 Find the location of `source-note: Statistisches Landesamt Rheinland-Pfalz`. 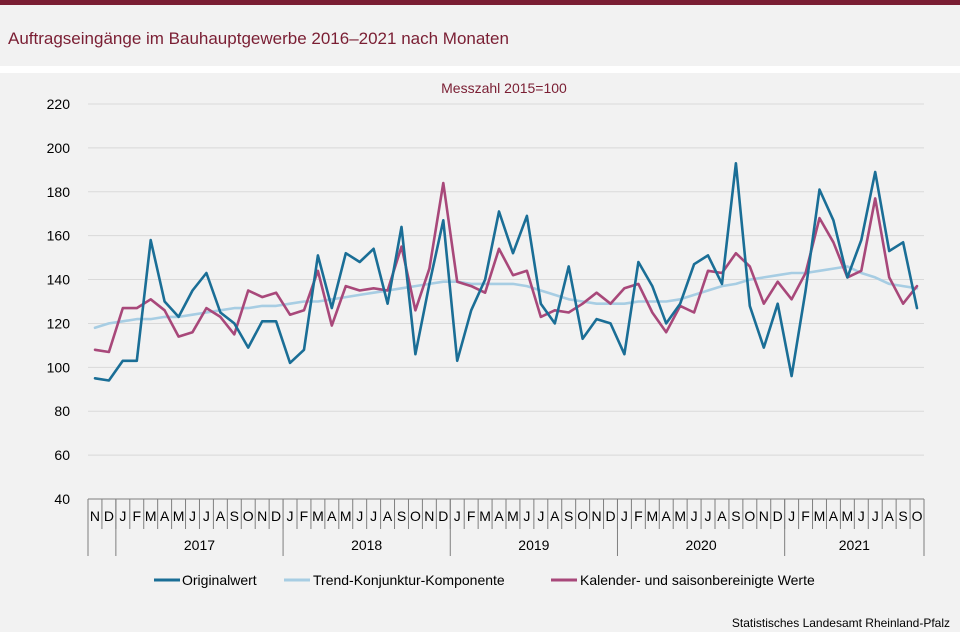

source-note: Statistisches Landesamt Rheinland-Pfalz is located at coordinates (840, 623).